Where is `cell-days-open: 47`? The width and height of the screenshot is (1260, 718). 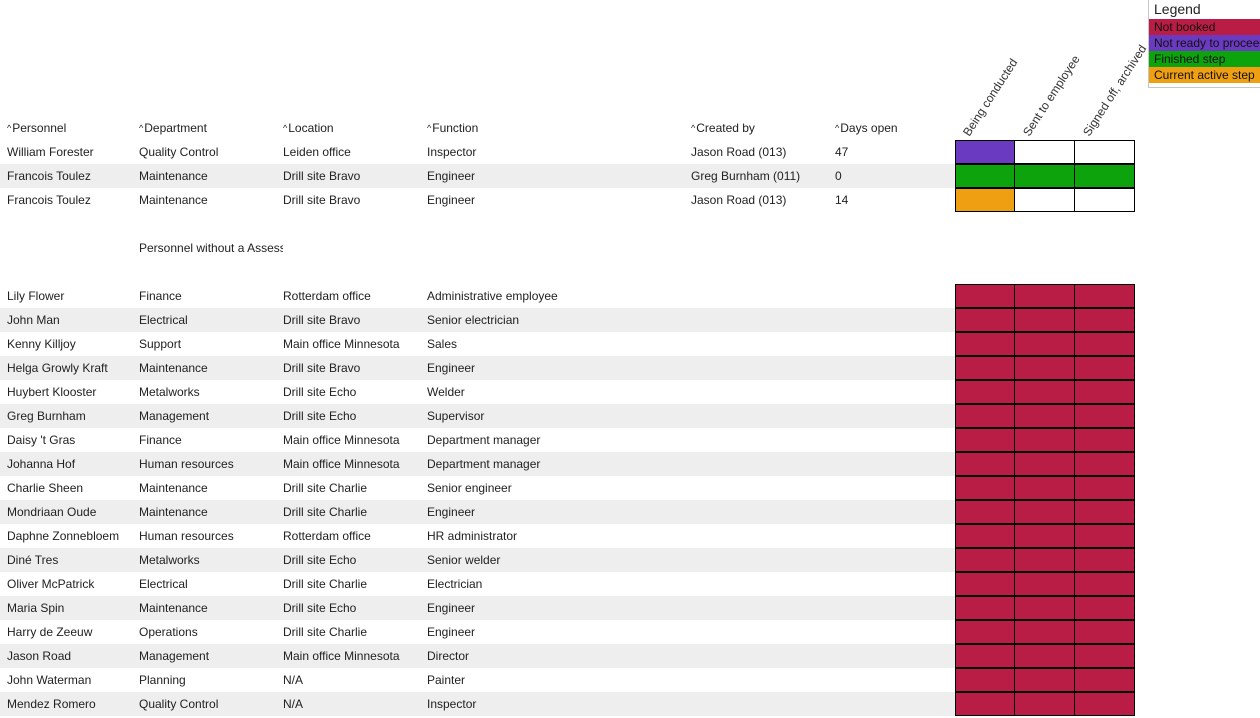 cell-days-open: 47 is located at coordinates (842, 152).